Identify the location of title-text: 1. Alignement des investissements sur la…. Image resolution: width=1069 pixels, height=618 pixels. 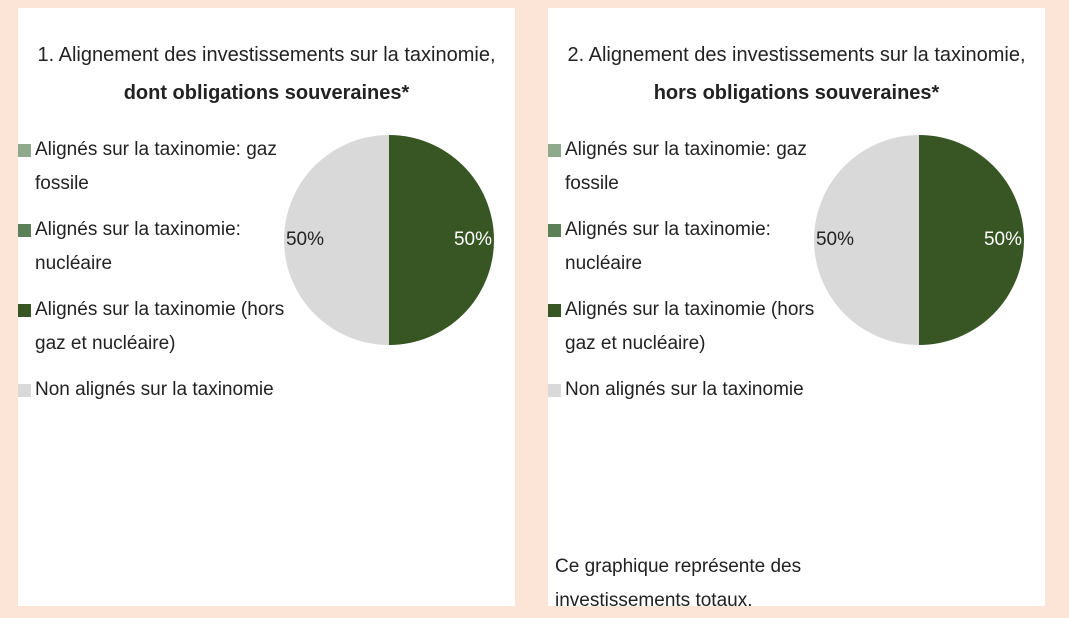
(266, 55).